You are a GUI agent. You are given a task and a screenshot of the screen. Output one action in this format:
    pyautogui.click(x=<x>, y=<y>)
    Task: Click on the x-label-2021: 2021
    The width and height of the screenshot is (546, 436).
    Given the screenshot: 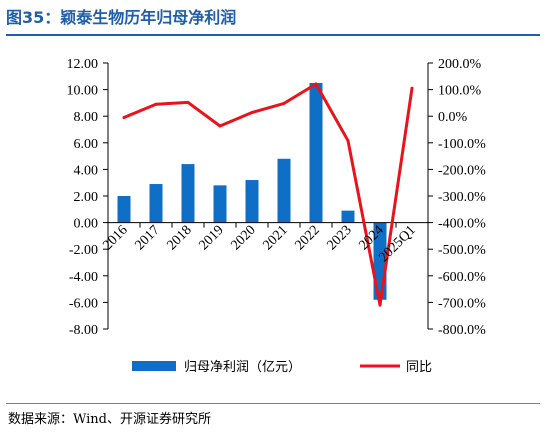 What is the action you would take?
    pyautogui.click(x=275, y=238)
    